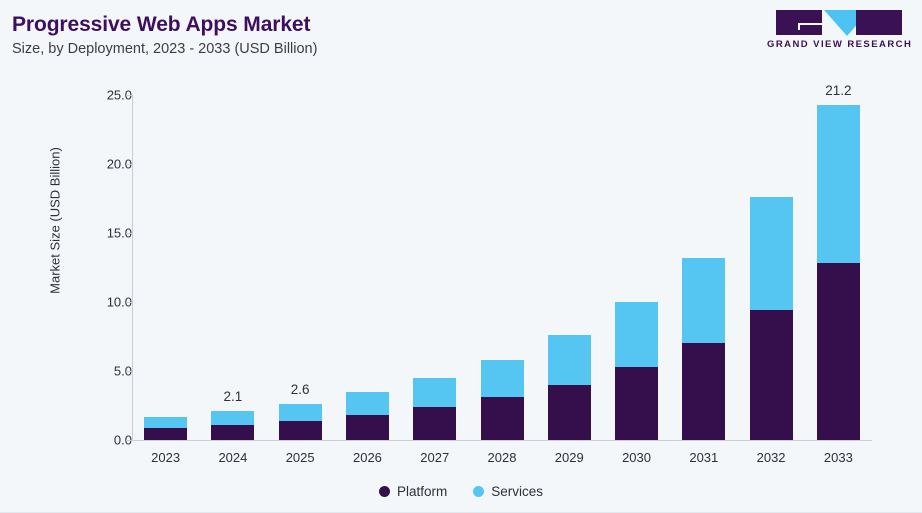 Image resolution: width=922 pixels, height=513 pixels. Describe the element at coordinates (166, 457) in the screenshot. I see `x-axis-tick-label: 2023` at that location.